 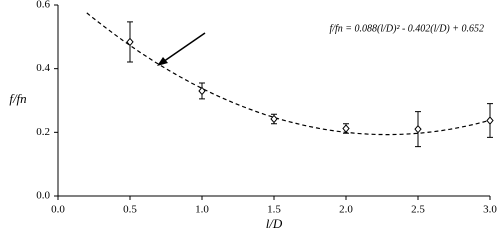 What do you see at coordinates (202, 210) in the screenshot?
I see `x-tick-label: 1.0` at bounding box center [202, 210].